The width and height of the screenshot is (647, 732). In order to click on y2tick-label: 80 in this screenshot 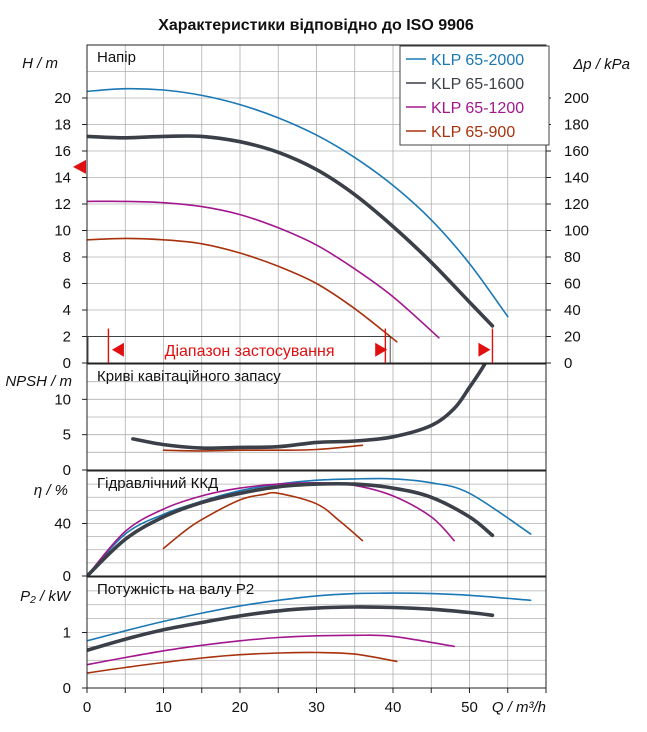, I will do `click(572, 257)`.